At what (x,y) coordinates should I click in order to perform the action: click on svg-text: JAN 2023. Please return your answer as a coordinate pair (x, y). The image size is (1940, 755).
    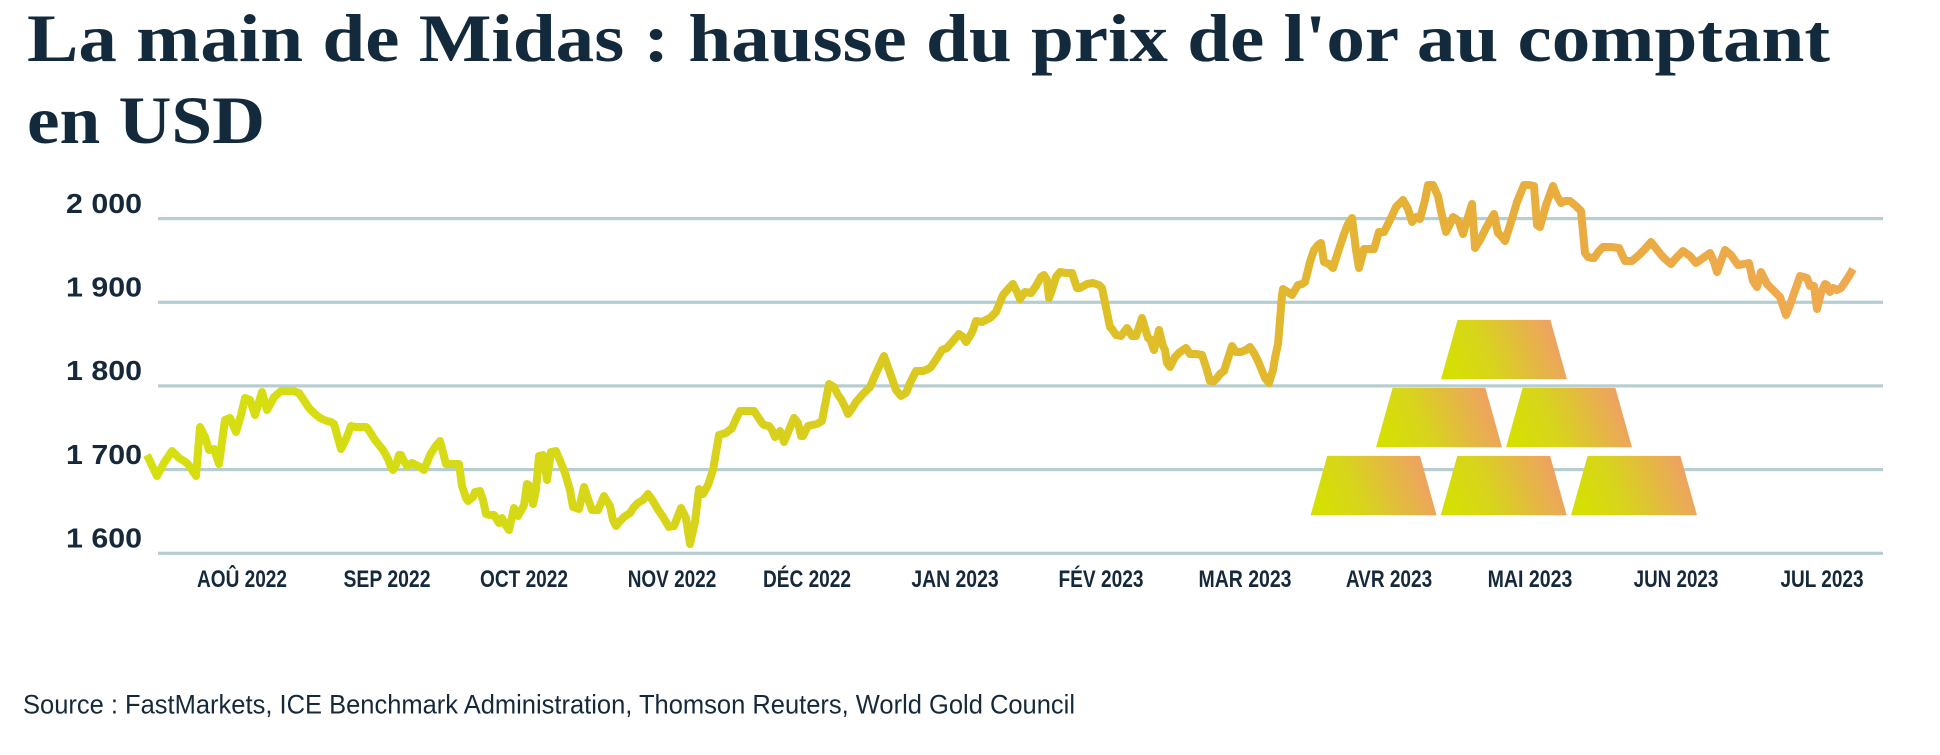
    Looking at the image, I should click on (954, 579).